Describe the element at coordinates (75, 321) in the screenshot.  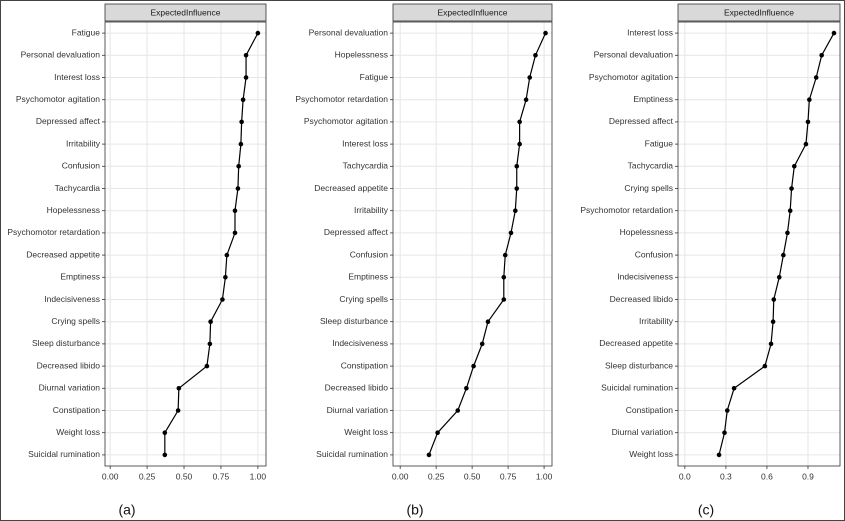
I see `y-tick-label: Crying spells` at that location.